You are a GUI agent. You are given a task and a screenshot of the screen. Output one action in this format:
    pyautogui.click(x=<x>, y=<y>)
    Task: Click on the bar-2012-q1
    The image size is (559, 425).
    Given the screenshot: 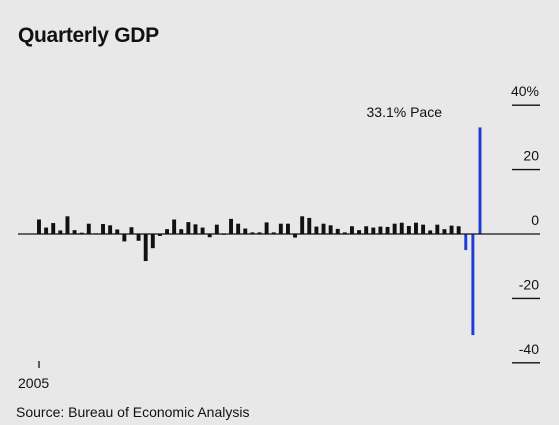 What is the action you would take?
    pyautogui.click(x=238, y=228)
    